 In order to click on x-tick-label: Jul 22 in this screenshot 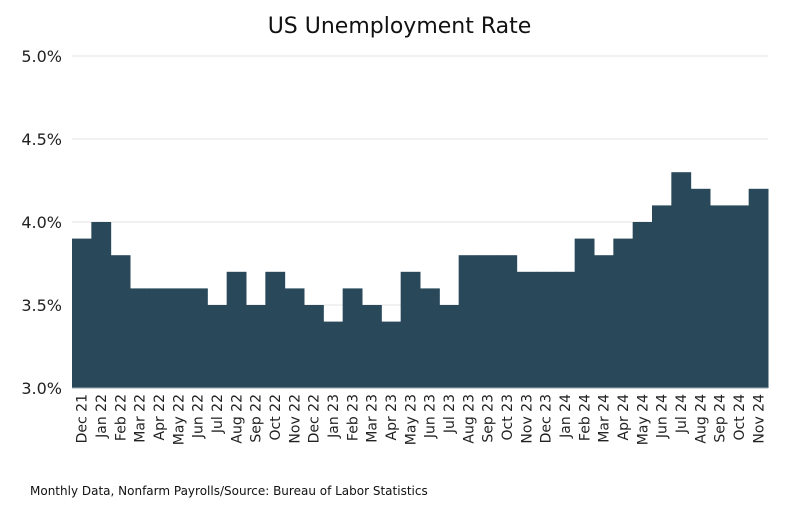, I will do `click(218, 414)`.